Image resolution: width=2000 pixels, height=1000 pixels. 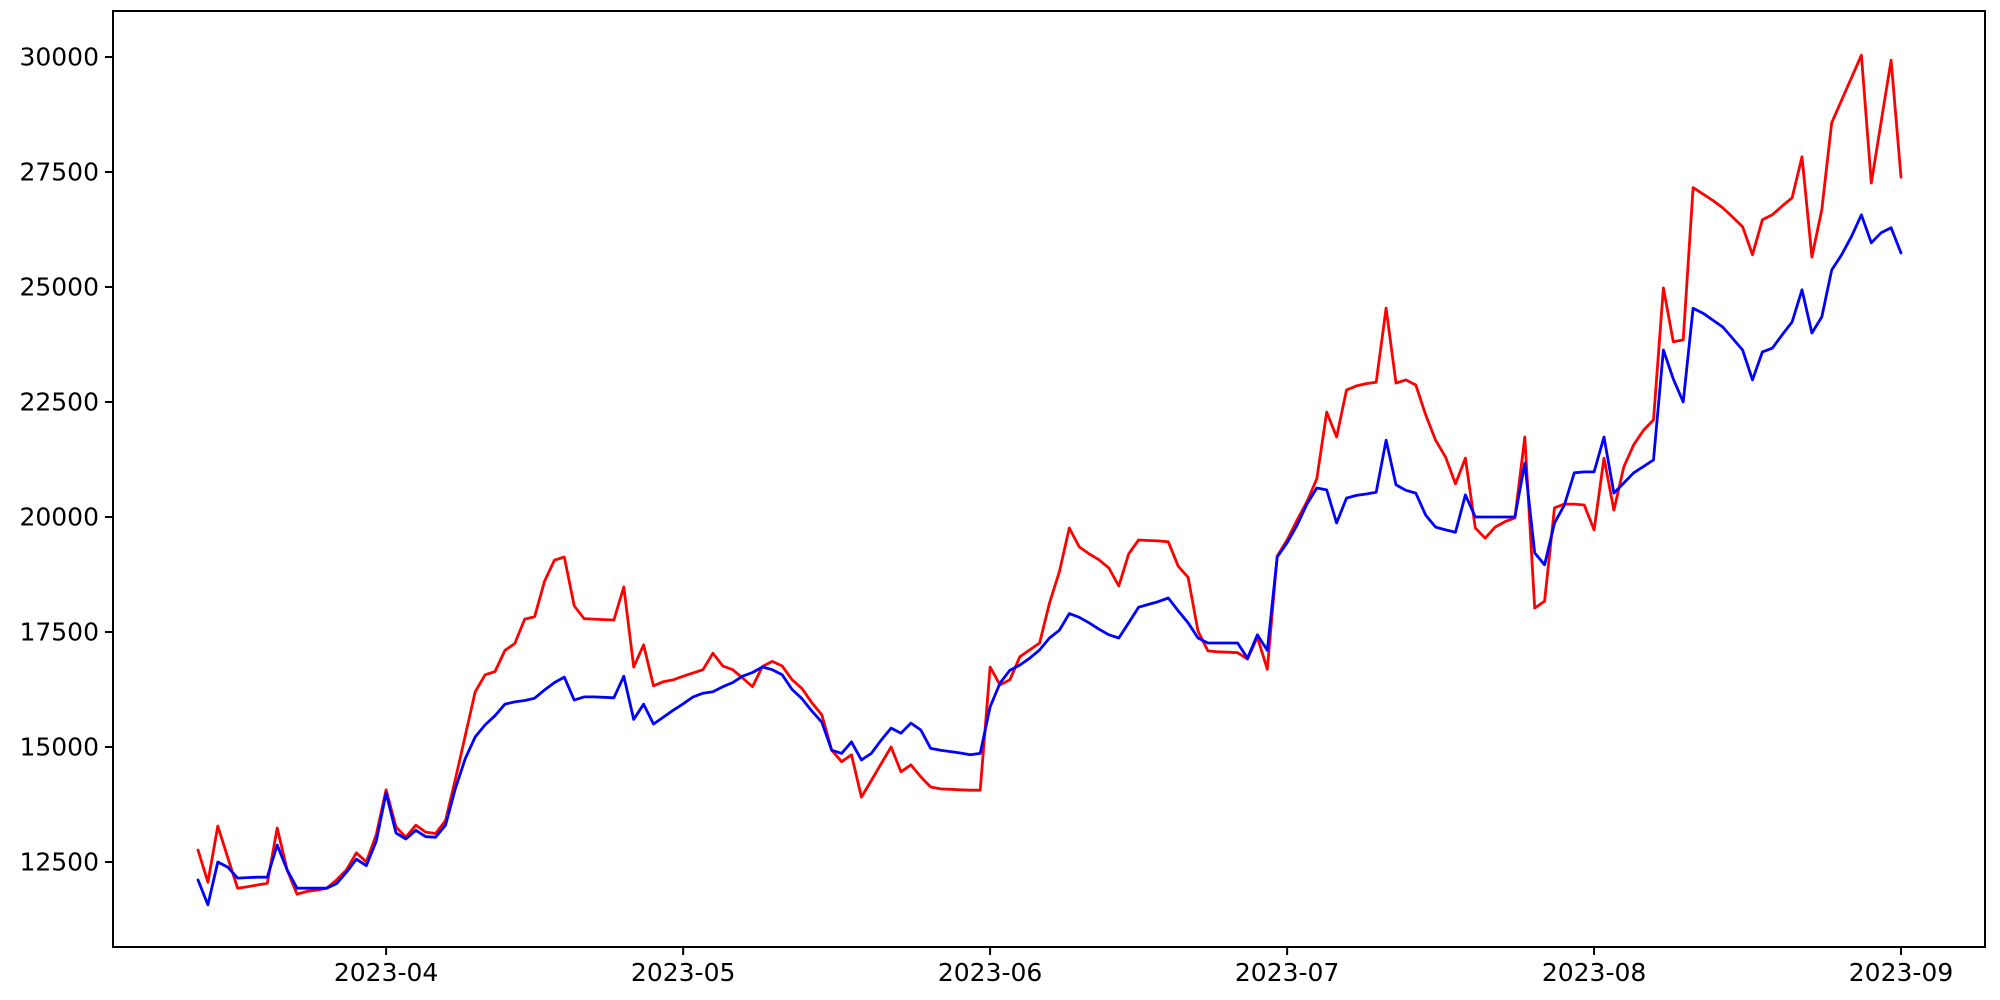 What do you see at coordinates (386, 972) in the screenshot?
I see `x-axis-tick-label: 2023-04` at bounding box center [386, 972].